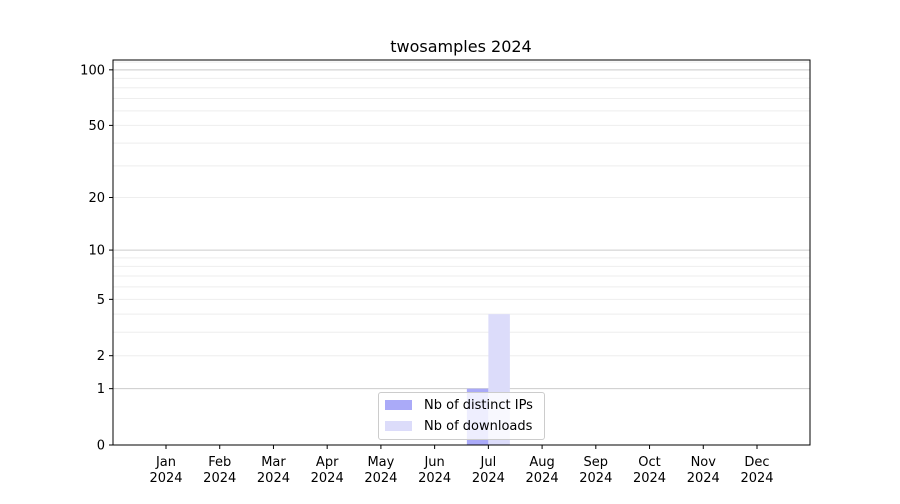 The height and width of the screenshot is (504, 900). I want to click on y-tick-label: 5, so click(101, 300).